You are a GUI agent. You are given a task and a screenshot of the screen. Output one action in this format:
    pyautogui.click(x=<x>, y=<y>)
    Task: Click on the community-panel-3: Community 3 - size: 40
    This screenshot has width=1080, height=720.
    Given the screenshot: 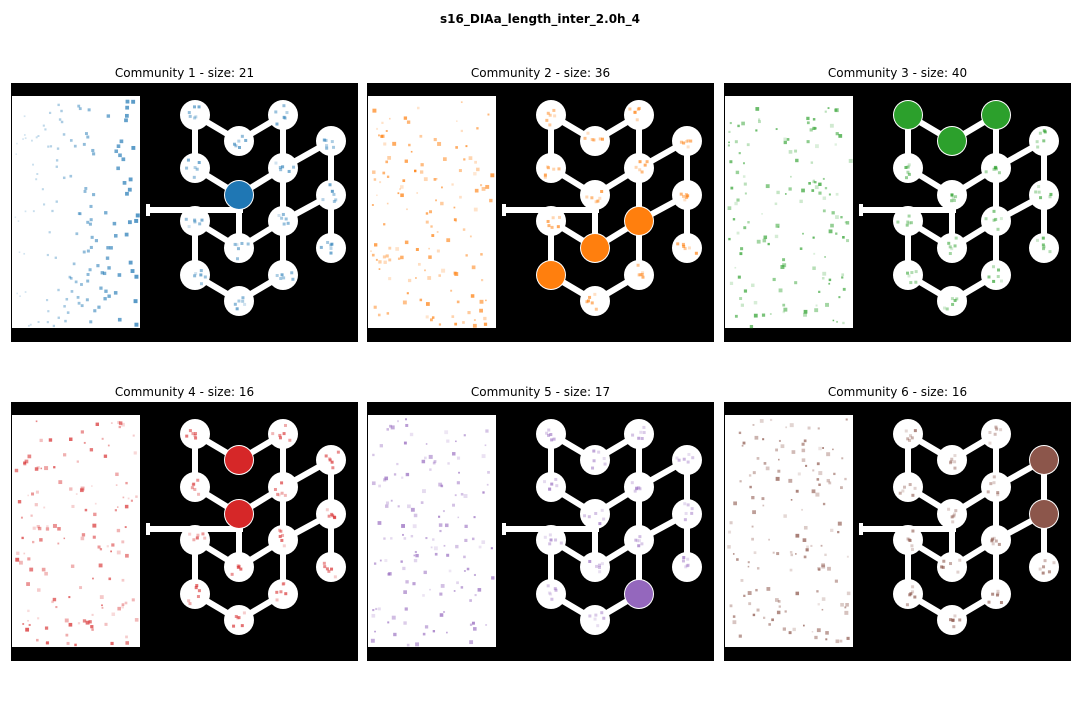 What is the action you would take?
    pyautogui.click(x=897, y=206)
    